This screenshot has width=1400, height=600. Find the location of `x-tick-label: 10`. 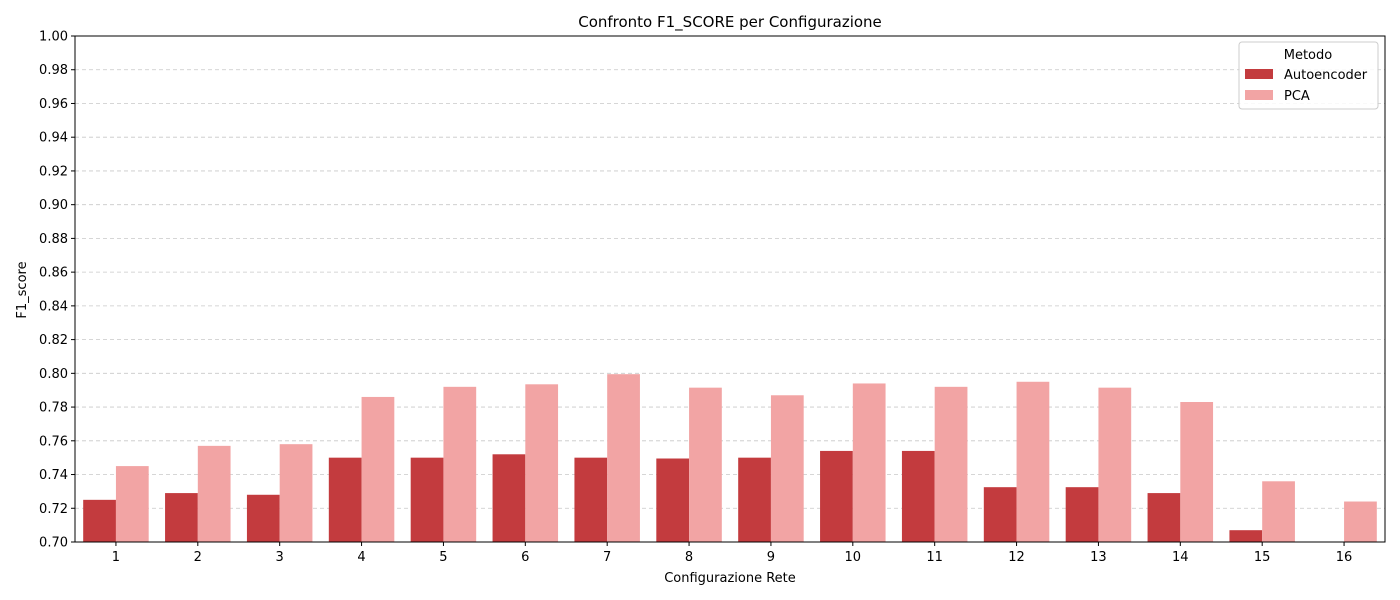

x-tick-label: 10 is located at coordinates (853, 557).